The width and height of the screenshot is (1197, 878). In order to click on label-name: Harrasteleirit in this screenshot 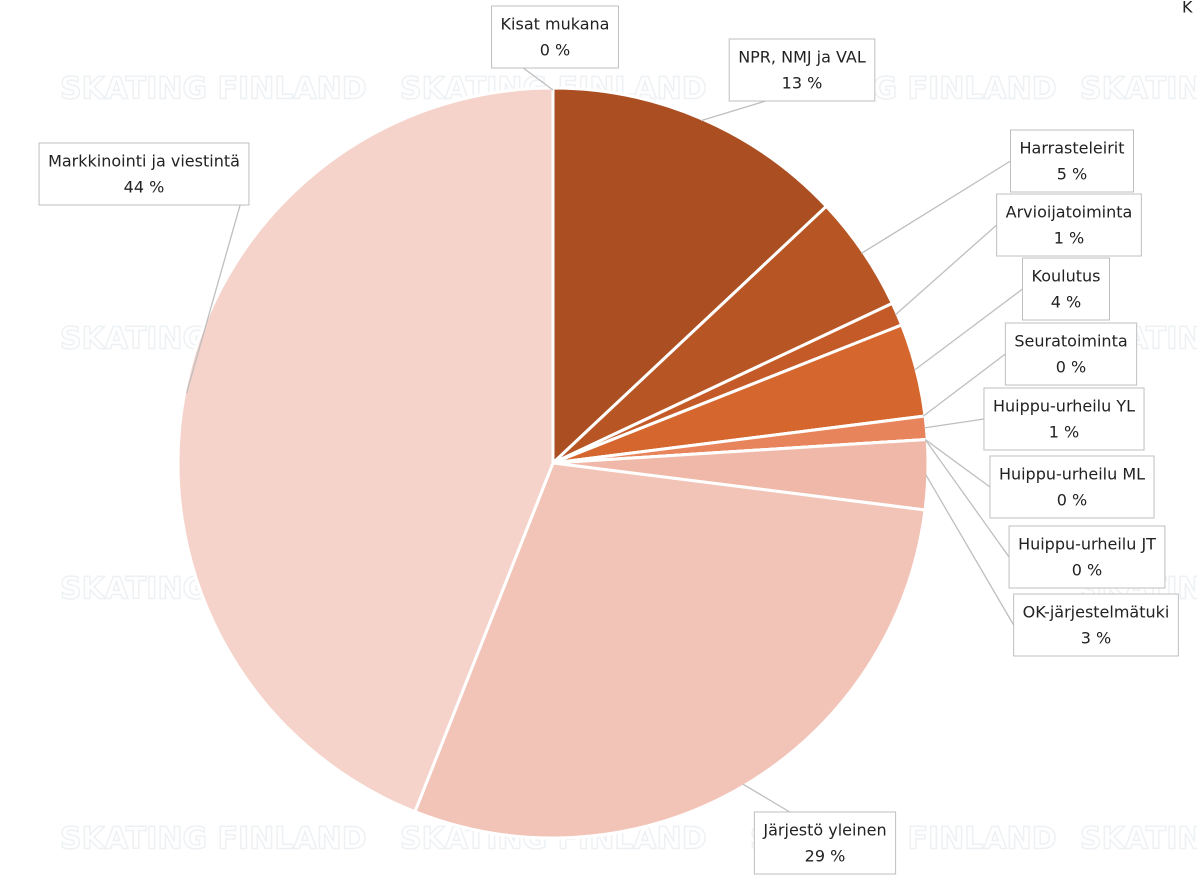, I will do `click(1072, 148)`.